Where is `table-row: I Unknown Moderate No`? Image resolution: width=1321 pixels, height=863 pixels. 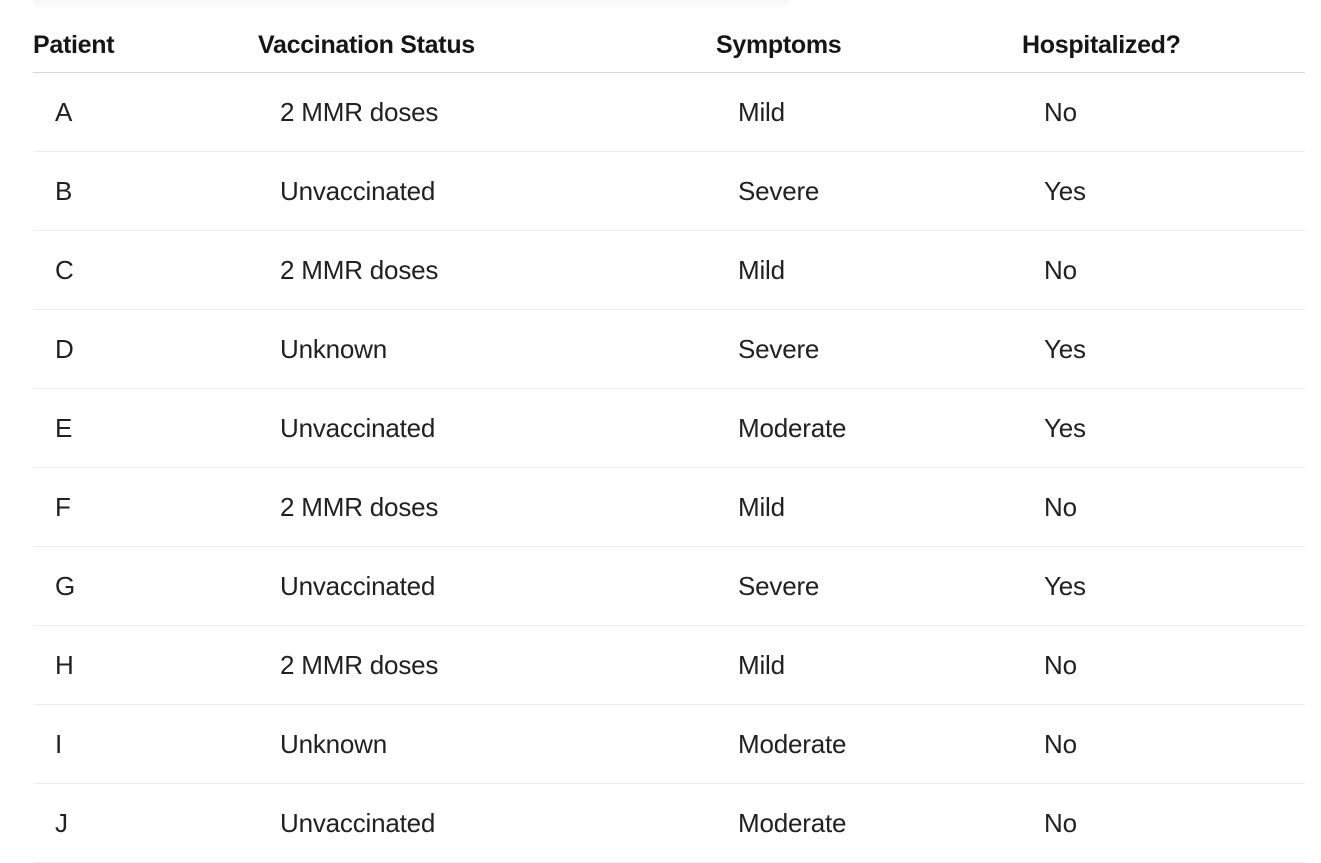 table-row: I Unknown Moderate No is located at coordinates (669, 744).